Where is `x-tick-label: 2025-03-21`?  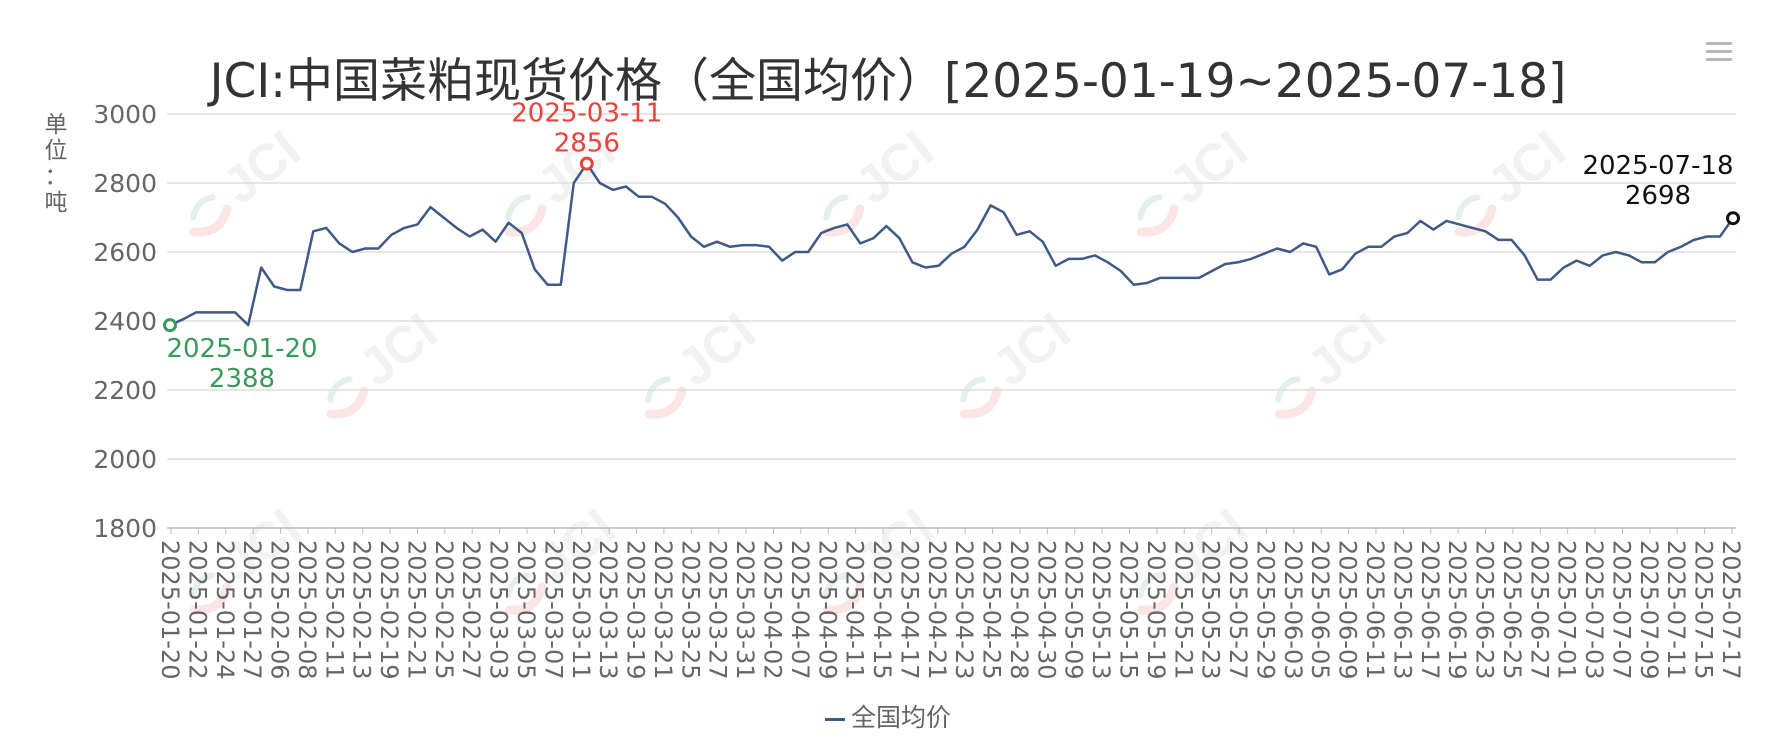 x-tick-label: 2025-03-21 is located at coordinates (663, 609).